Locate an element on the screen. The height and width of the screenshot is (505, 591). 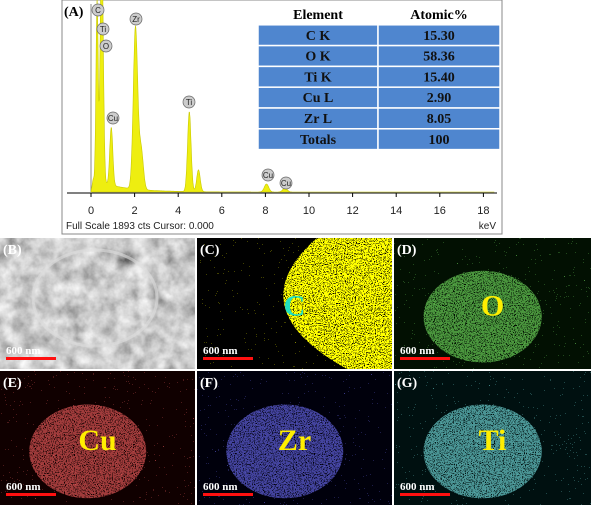
peak-label: Zr is located at coordinates (136, 19).